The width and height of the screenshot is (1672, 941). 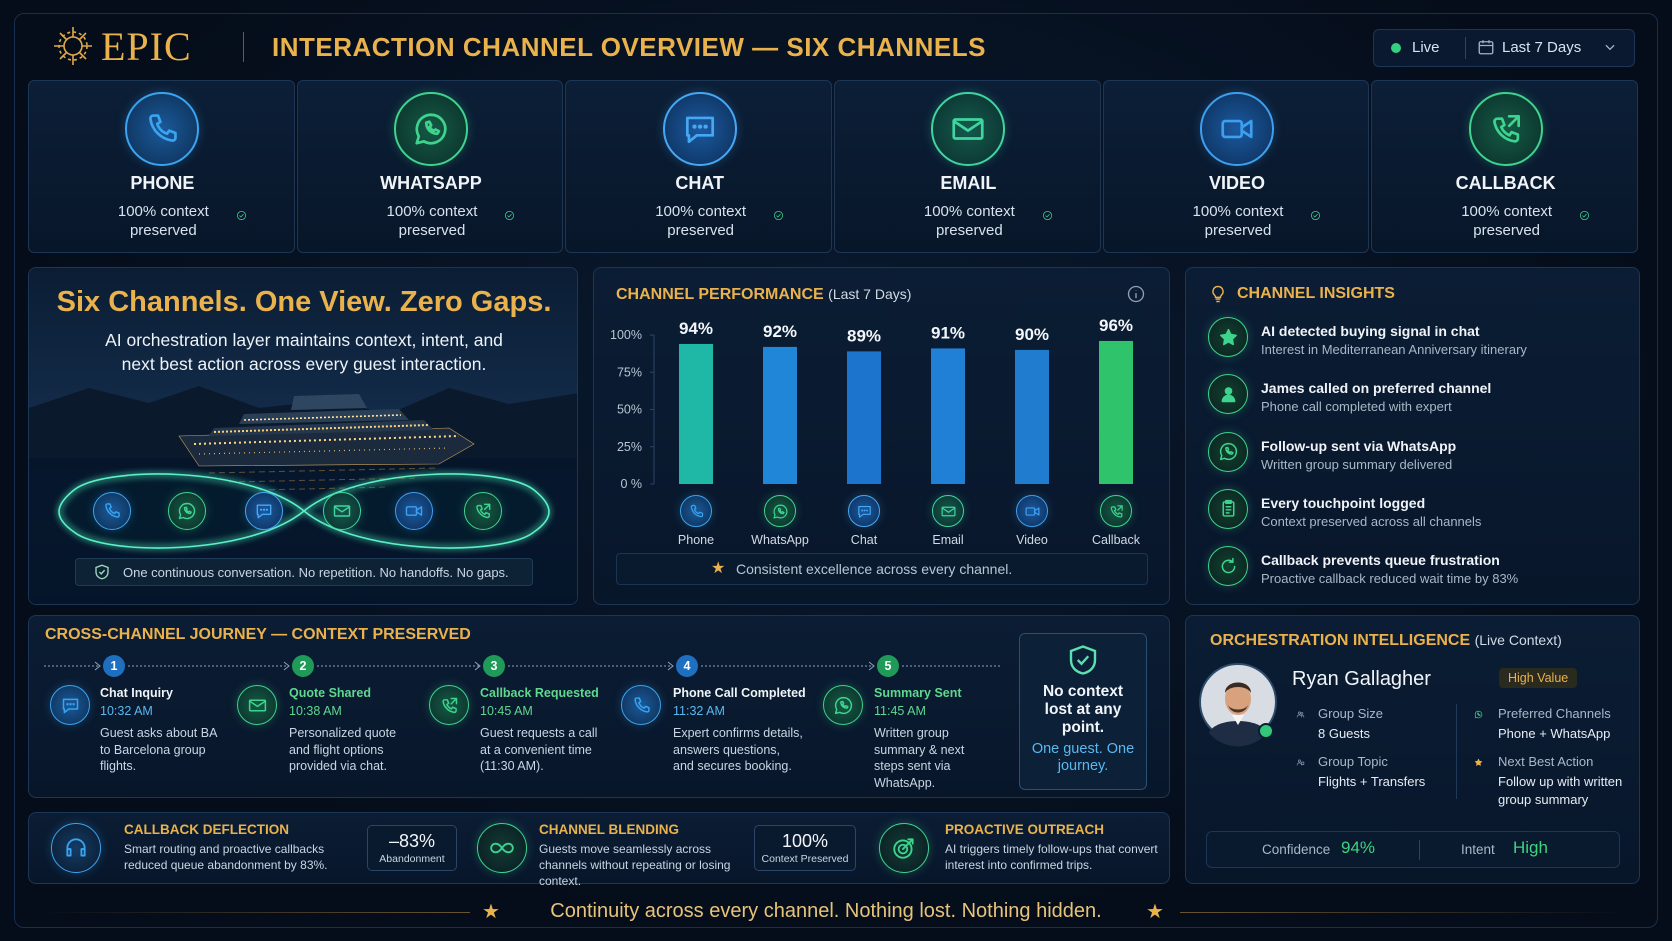 What do you see at coordinates (1238, 221) in the screenshot?
I see `channel-note: 100% context preserved` at bounding box center [1238, 221].